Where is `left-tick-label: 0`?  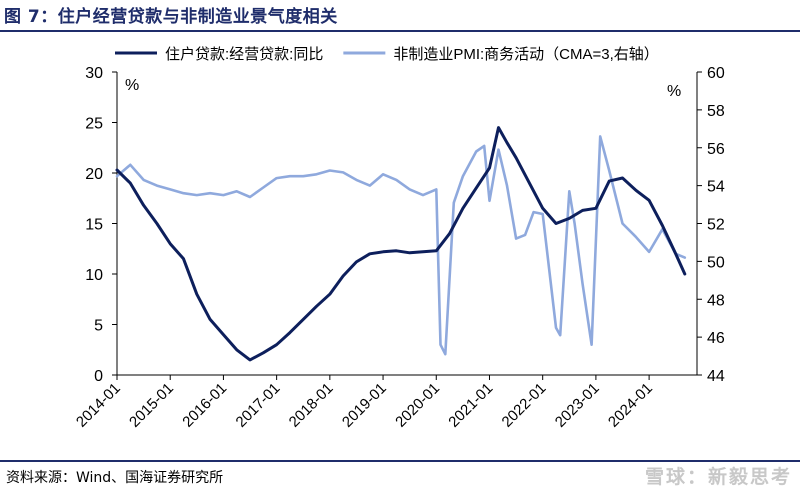
left-tick-label: 0 is located at coordinates (98, 376).